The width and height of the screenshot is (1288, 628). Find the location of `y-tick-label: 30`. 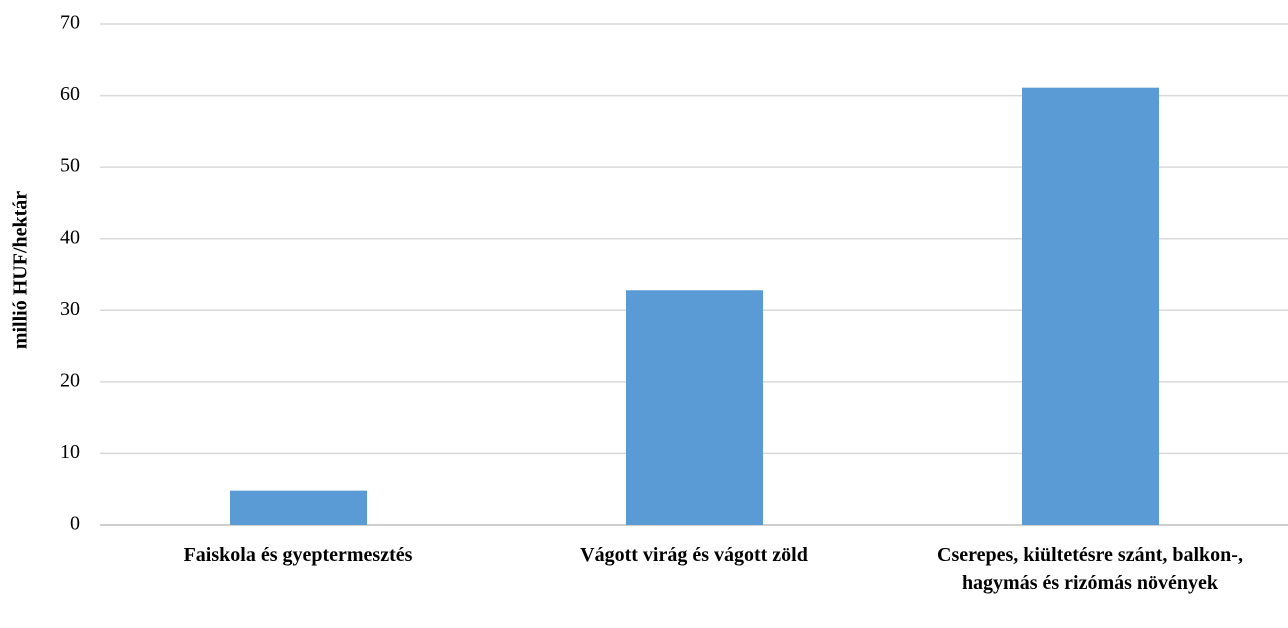

y-tick-label: 30 is located at coordinates (70, 309).